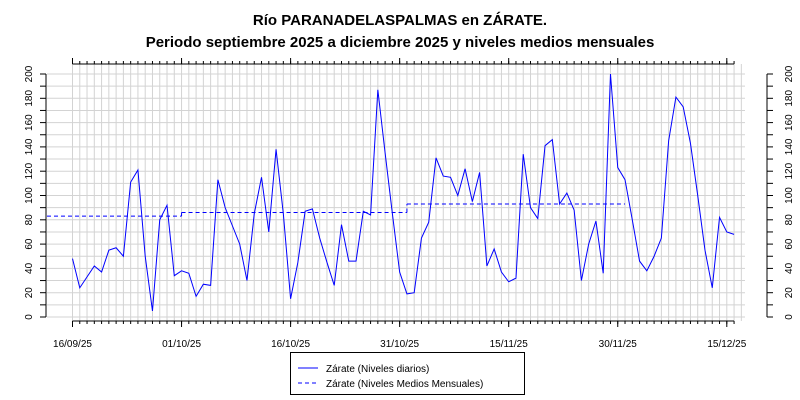 Image resolution: width=800 pixels, height=400 pixels. I want to click on x-tick-label: 16/10/25, so click(290, 344).